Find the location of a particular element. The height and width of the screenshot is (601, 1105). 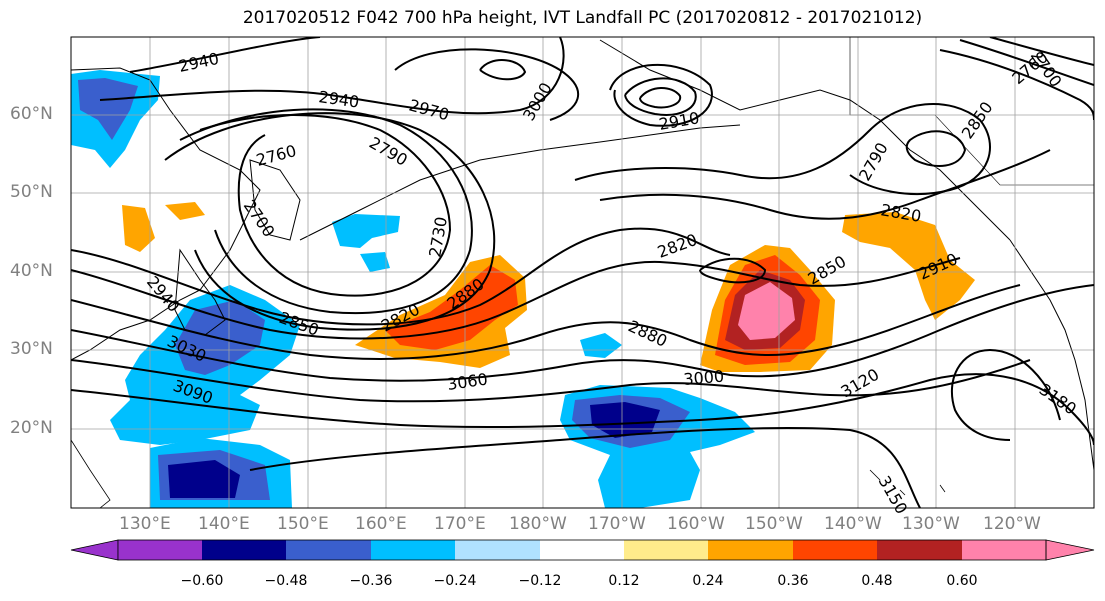

contour-g is located at coordinates (516, 298).